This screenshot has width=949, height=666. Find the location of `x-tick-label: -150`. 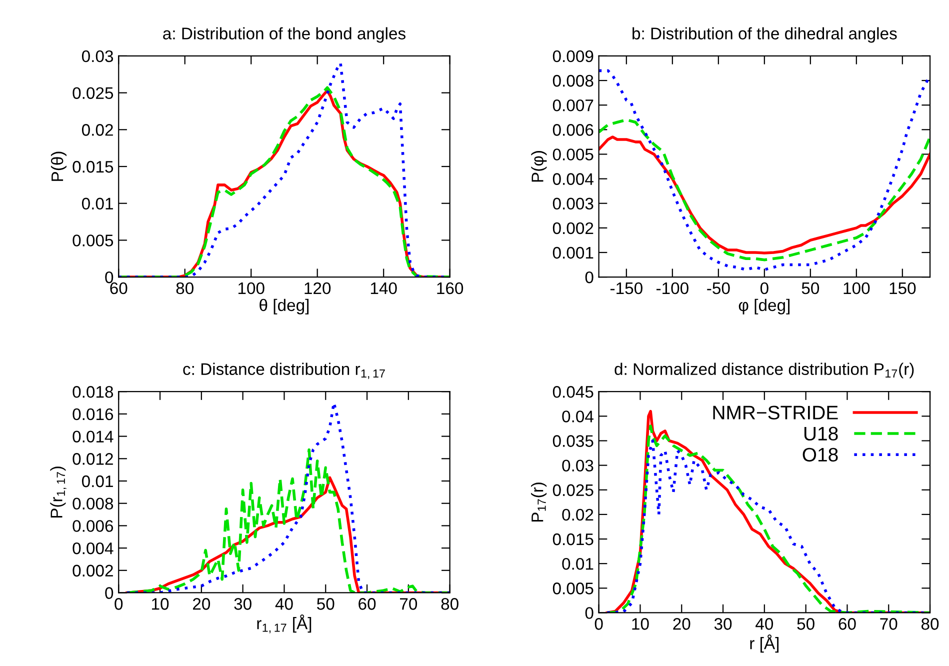

x-tick-label: -150 is located at coordinates (626, 288).